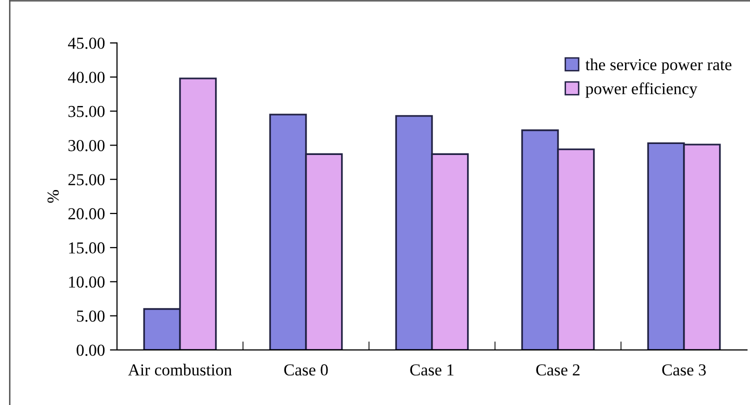 The width and height of the screenshot is (750, 405). What do you see at coordinates (558, 370) in the screenshot?
I see `x-tick-label: Case 2` at bounding box center [558, 370].